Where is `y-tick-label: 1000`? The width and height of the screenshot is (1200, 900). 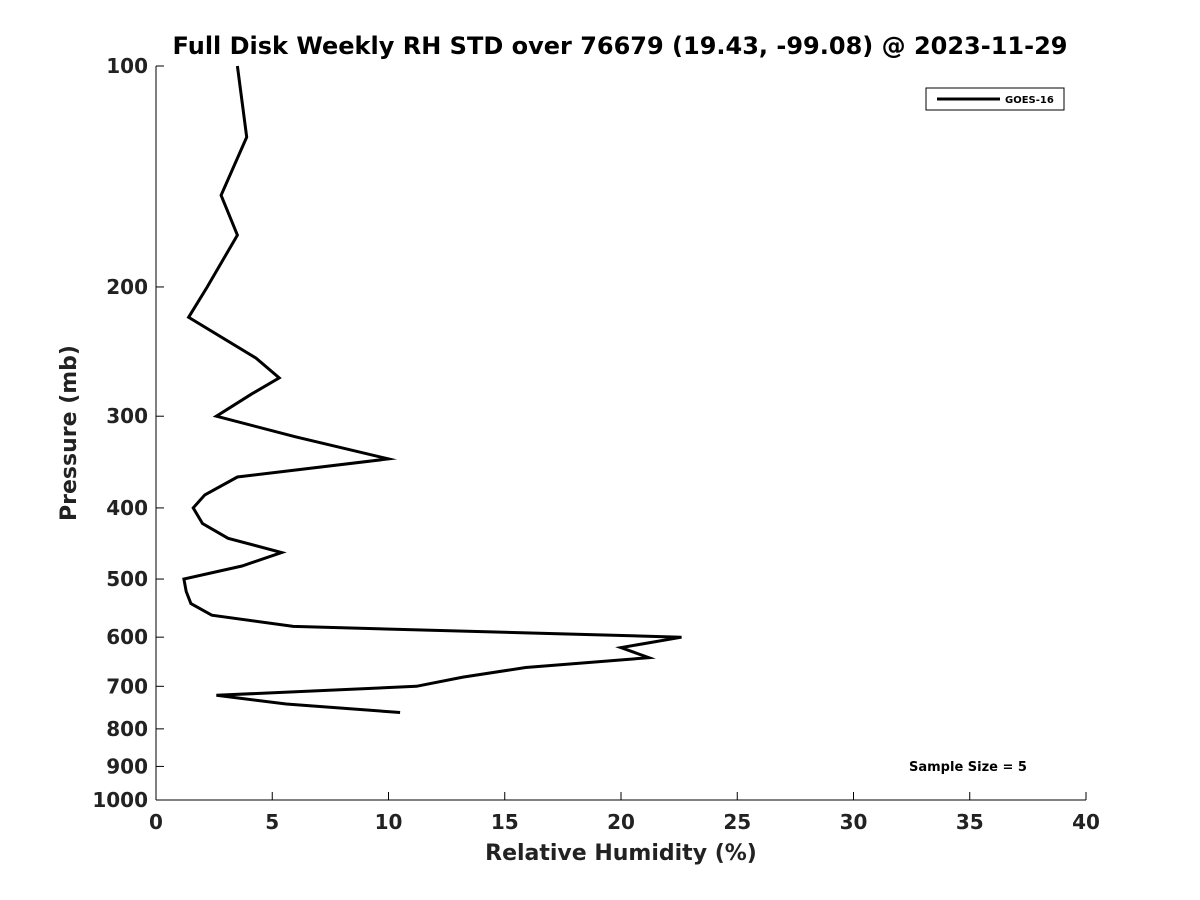 y-tick-label: 1000 is located at coordinates (120, 800).